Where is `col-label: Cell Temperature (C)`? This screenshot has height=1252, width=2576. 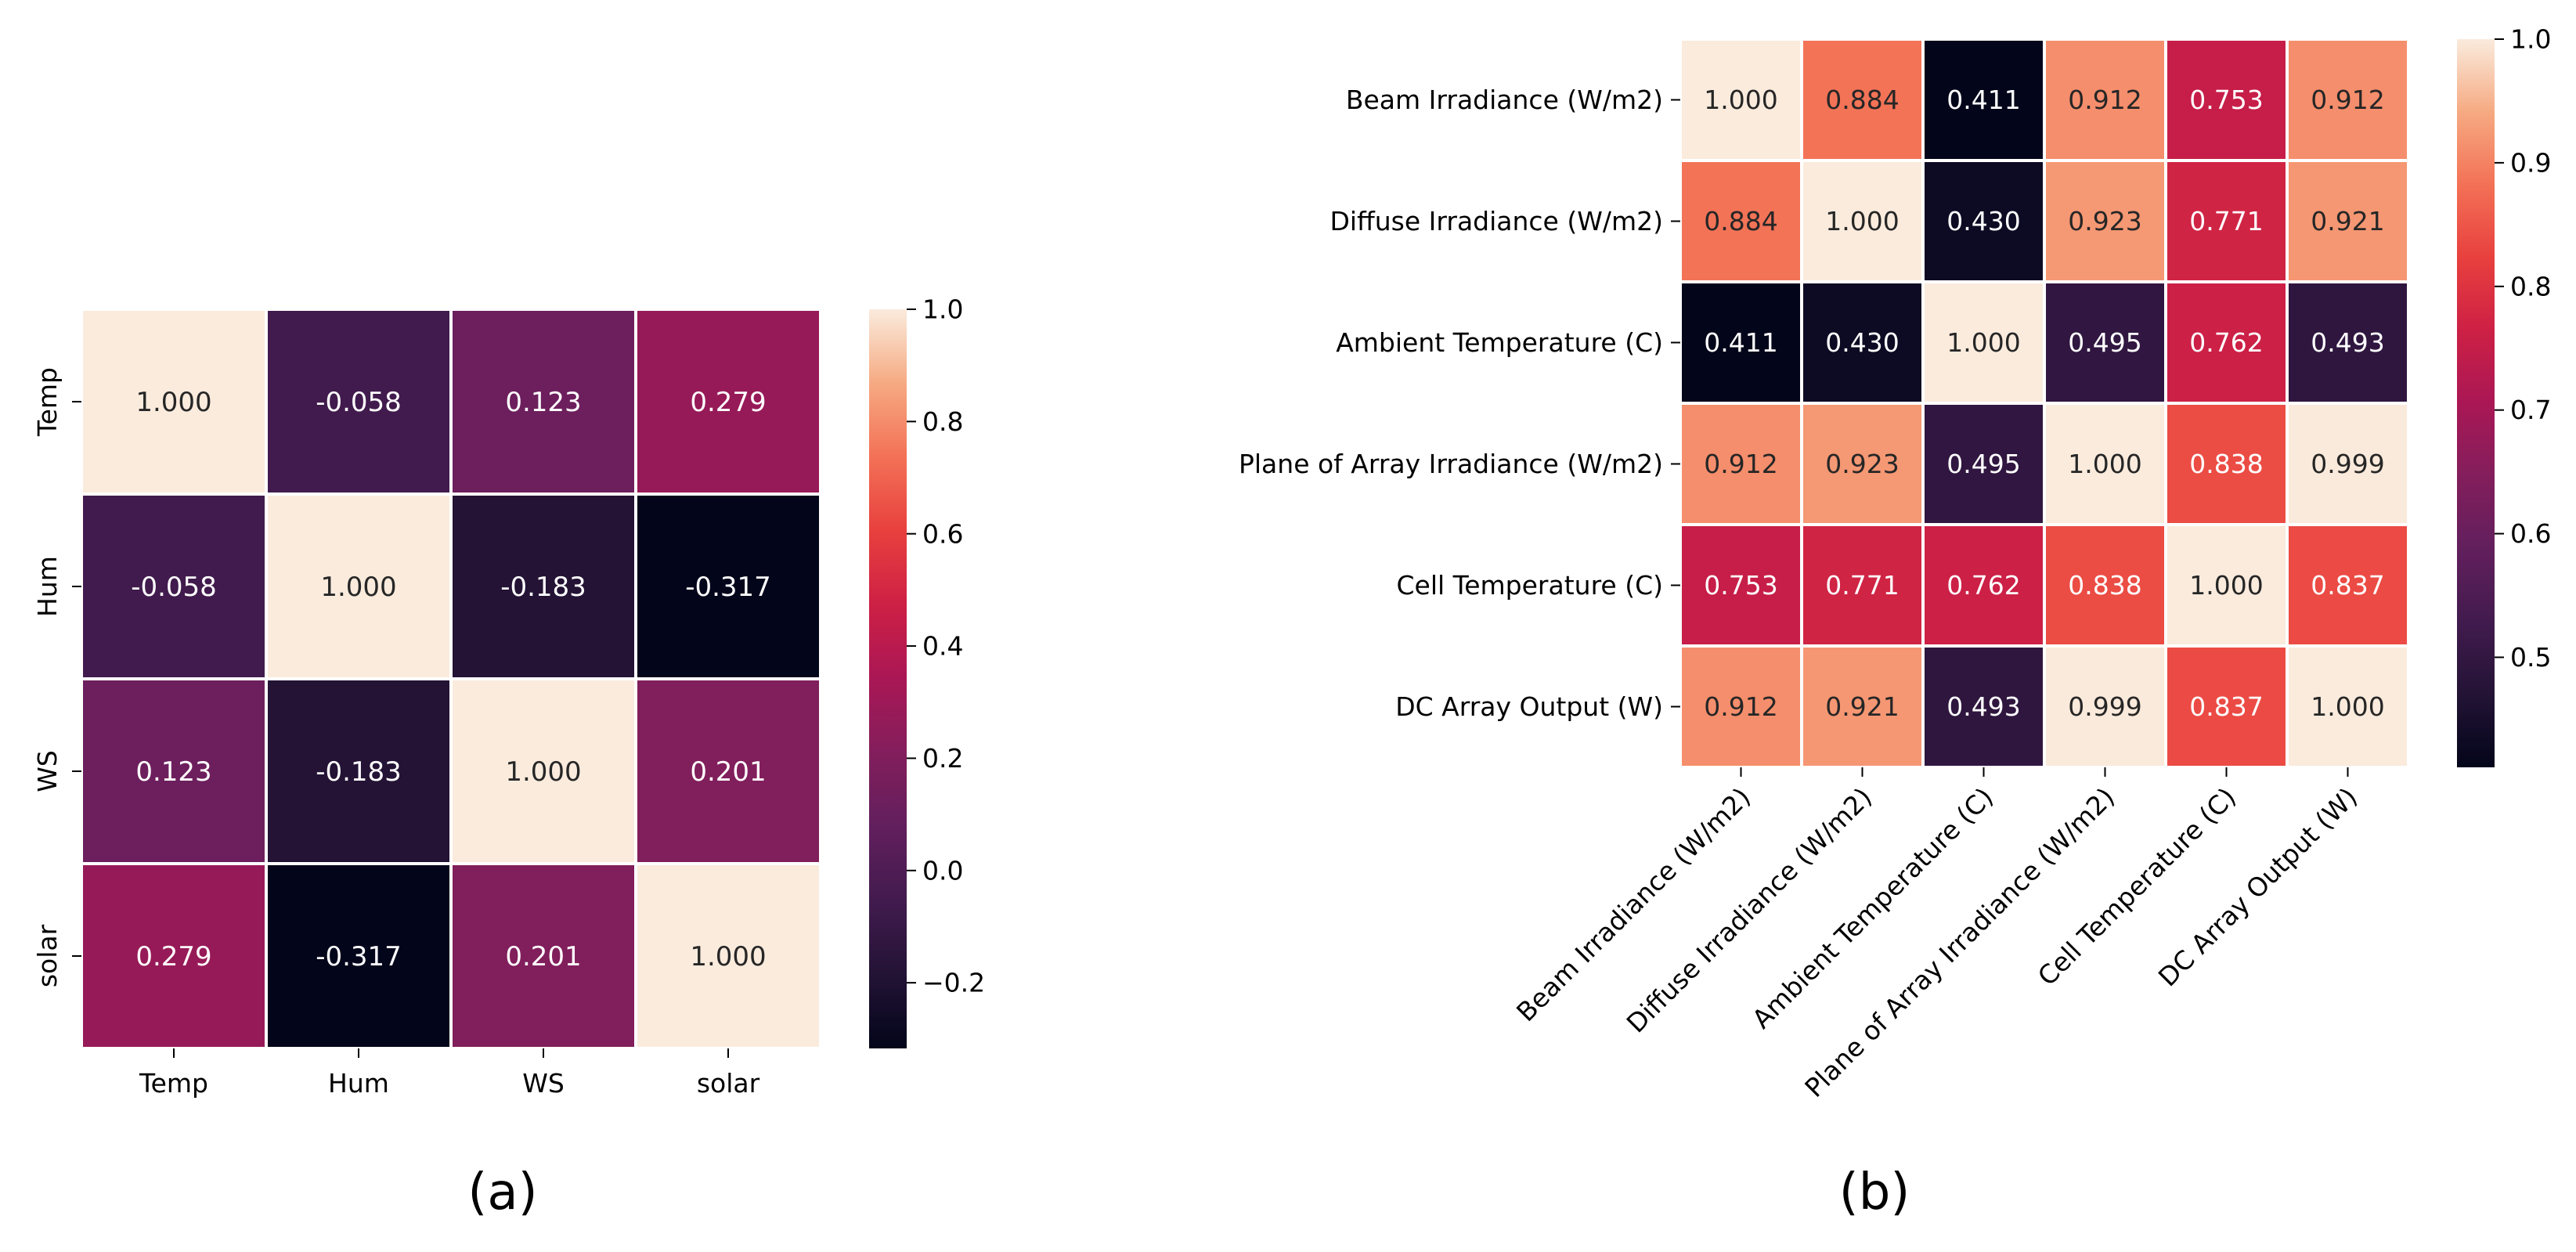
col-label: Cell Temperature (C) is located at coordinates (2137, 886).